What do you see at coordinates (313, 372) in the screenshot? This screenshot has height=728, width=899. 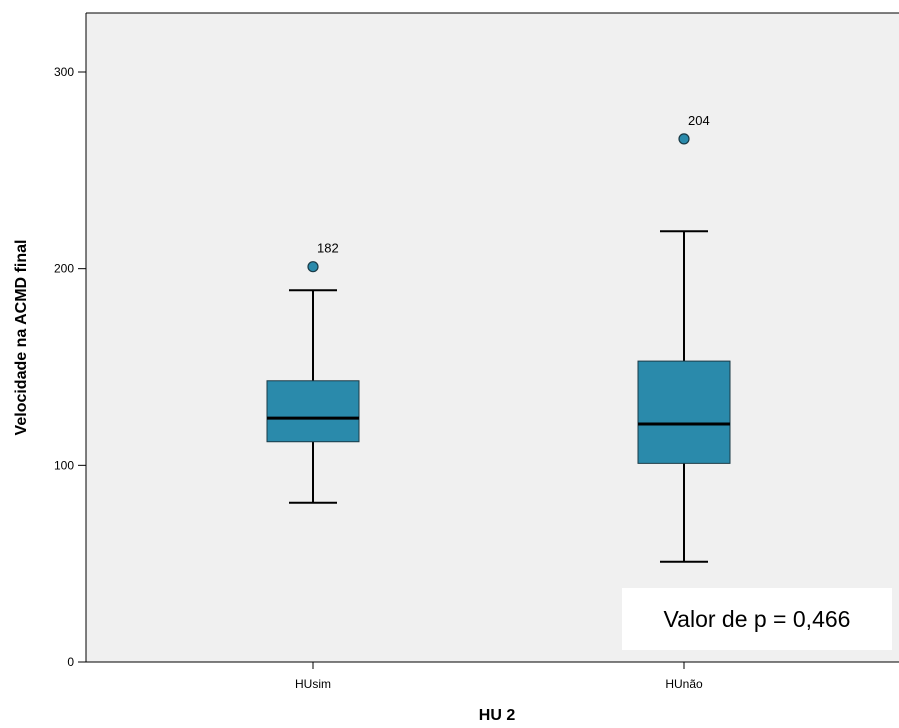 I see `box-group-0: 182` at bounding box center [313, 372].